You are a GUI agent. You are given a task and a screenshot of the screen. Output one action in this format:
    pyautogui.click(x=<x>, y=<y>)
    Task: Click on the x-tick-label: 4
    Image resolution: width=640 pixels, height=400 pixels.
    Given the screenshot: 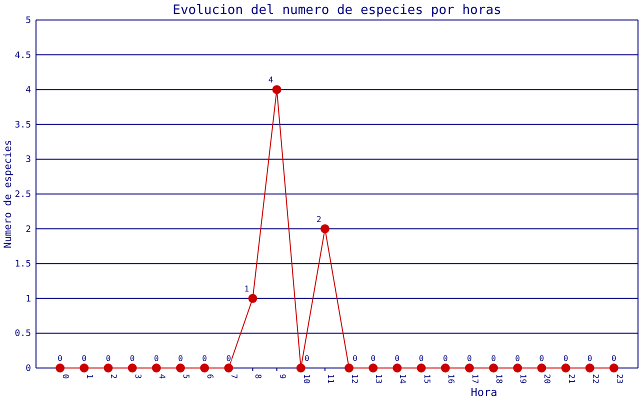 What is the action you would take?
    pyautogui.click(x=161, y=376)
    